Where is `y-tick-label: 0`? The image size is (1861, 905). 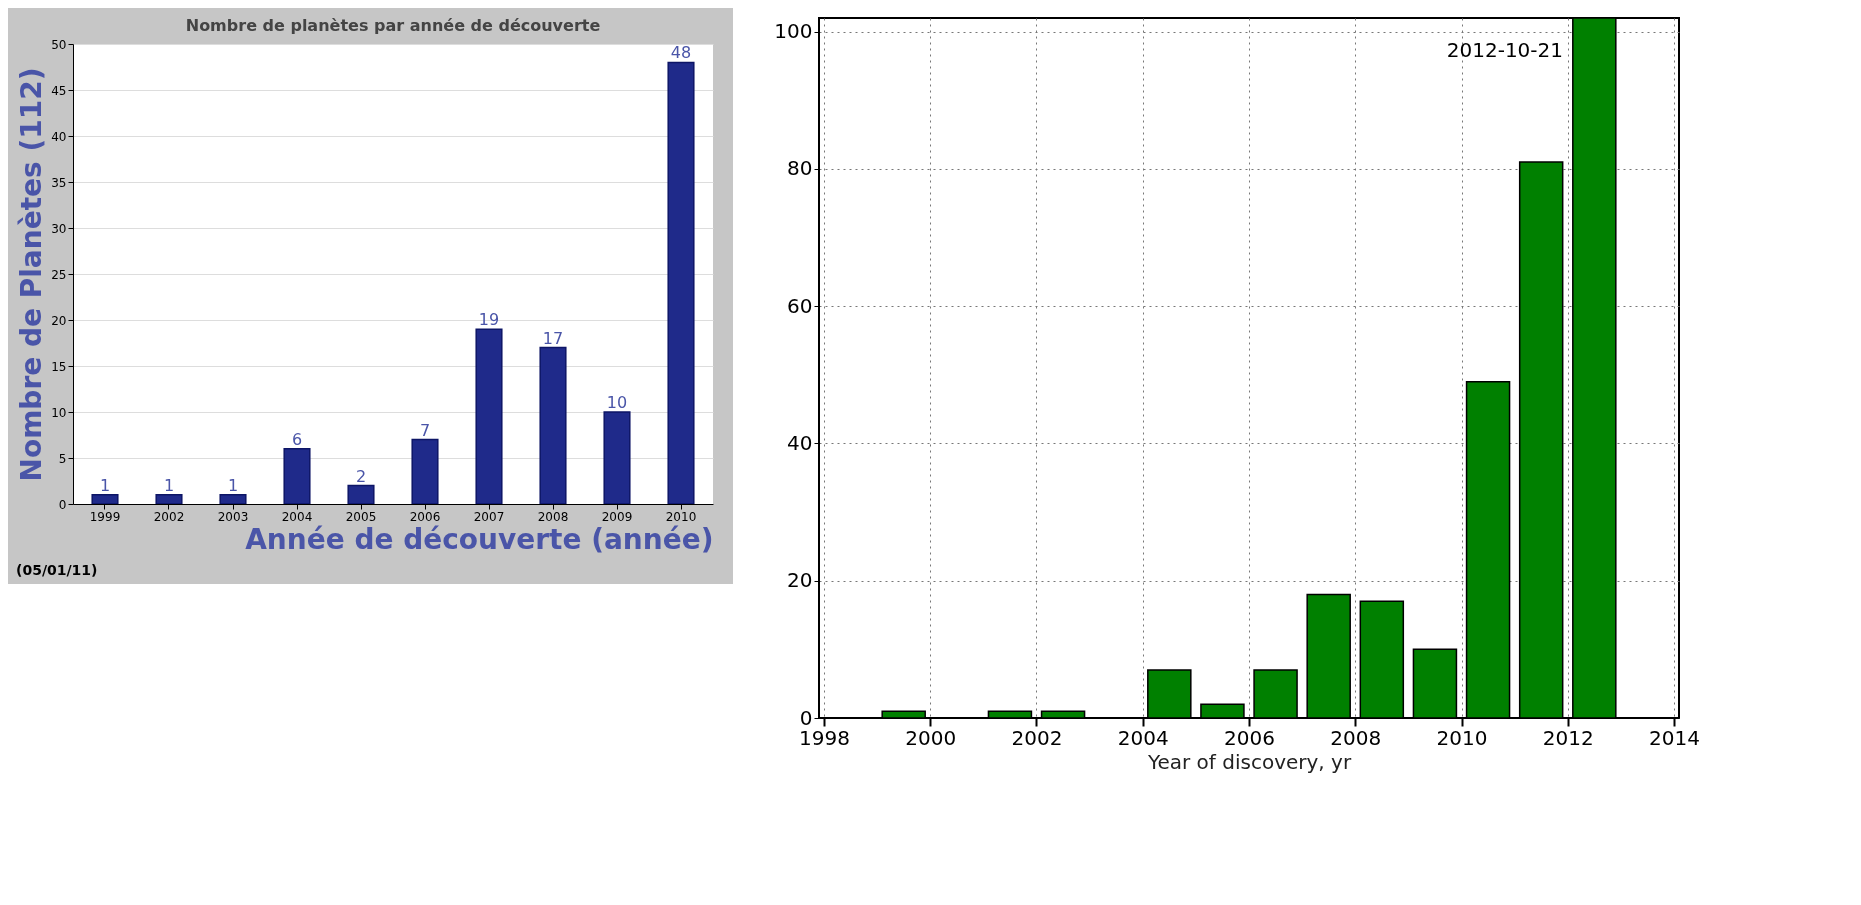
y-tick-label: 0 is located at coordinates (62, 504).